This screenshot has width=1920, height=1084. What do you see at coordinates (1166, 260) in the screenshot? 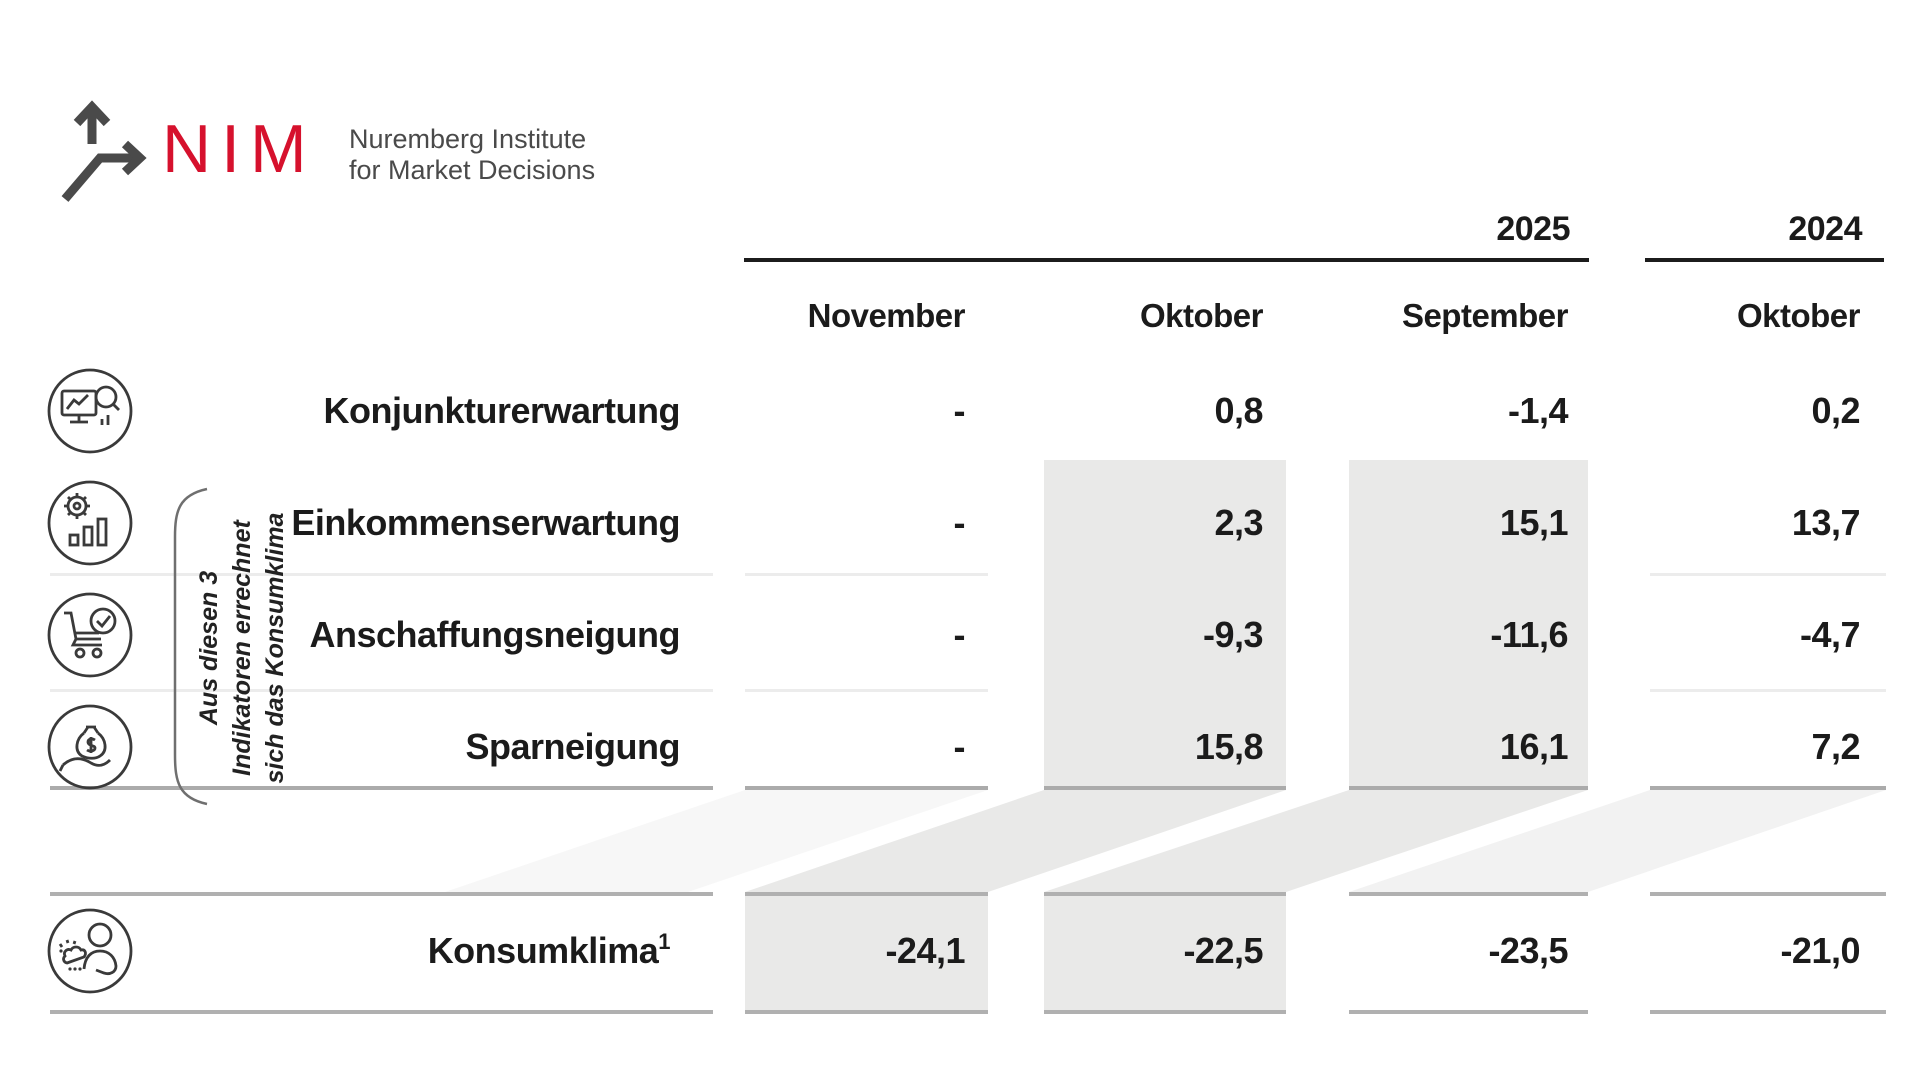
I see `year-2025-underline` at bounding box center [1166, 260].